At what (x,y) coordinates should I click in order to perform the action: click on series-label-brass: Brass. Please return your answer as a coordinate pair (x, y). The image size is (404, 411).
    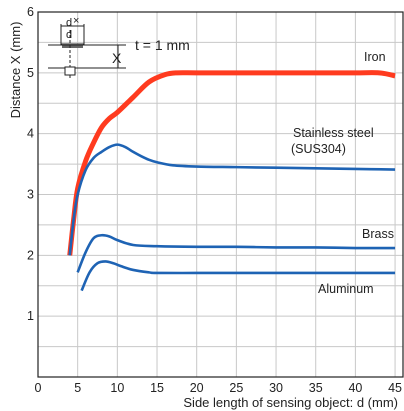
    Looking at the image, I should click on (378, 234).